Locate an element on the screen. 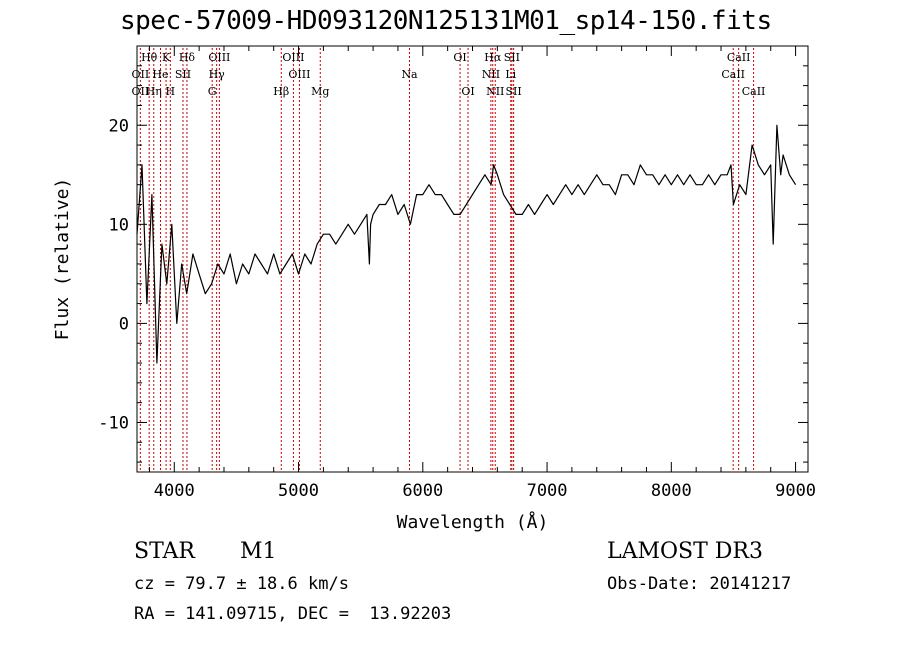 The image size is (900, 649). line-label-top: K is located at coordinates (166, 57).